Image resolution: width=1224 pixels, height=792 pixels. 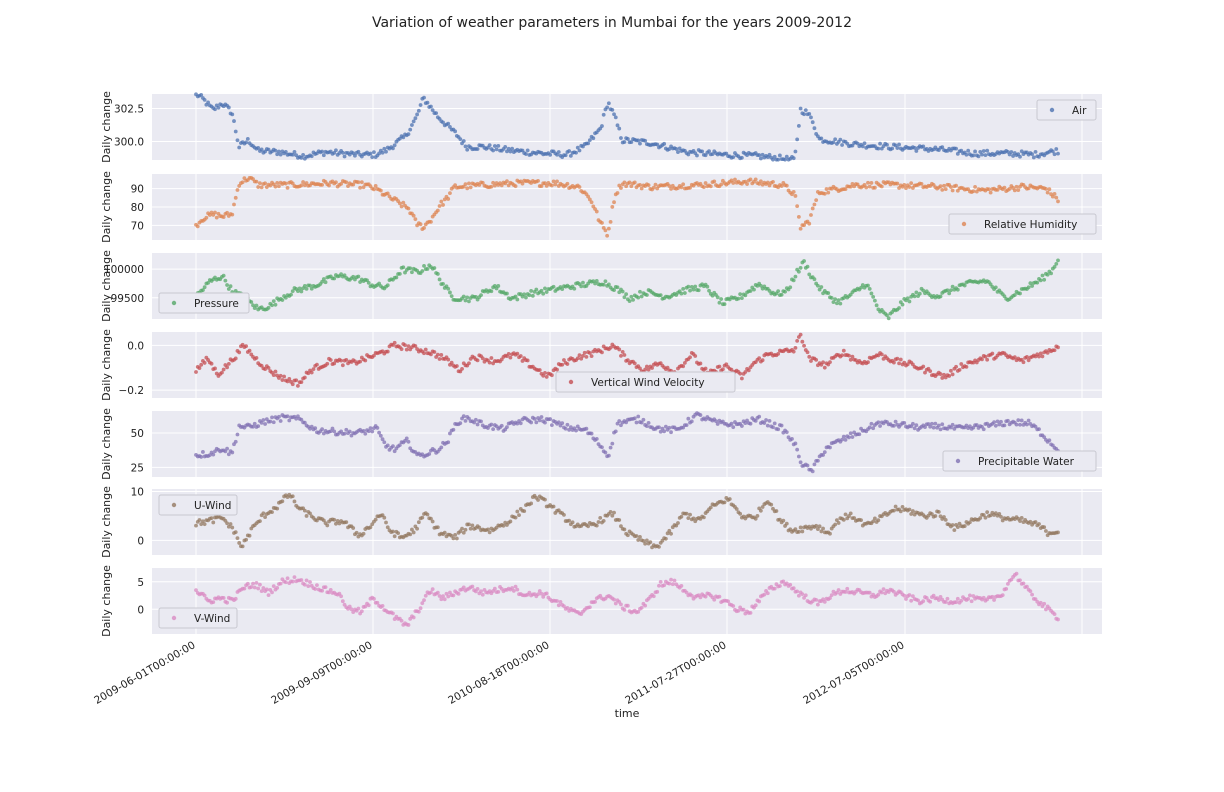 I want to click on legend-label: Air, so click(x=1079, y=111).